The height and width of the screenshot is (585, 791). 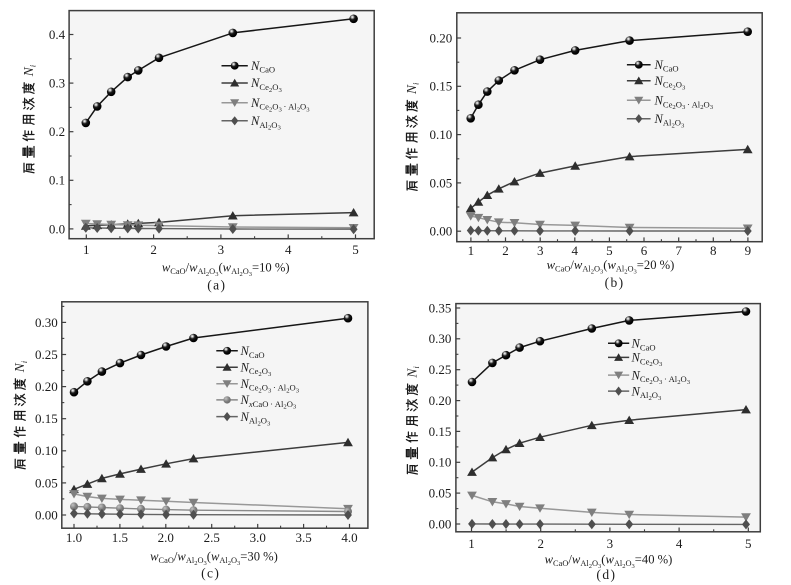 What do you see at coordinates (713, 250) in the screenshot?
I see `svg-text: 8` at bounding box center [713, 250].